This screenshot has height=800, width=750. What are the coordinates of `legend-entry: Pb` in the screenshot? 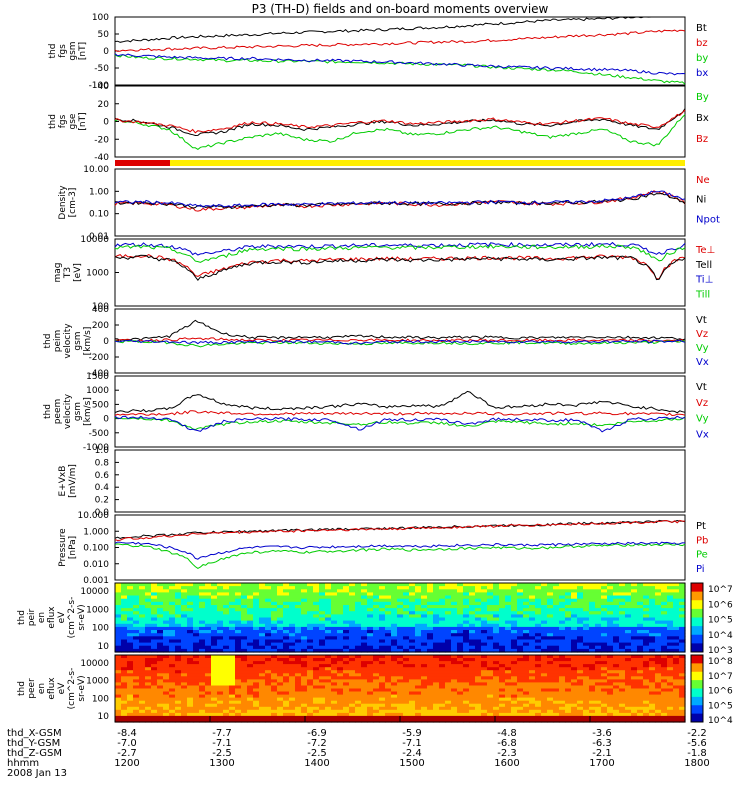 It's located at (702, 540).